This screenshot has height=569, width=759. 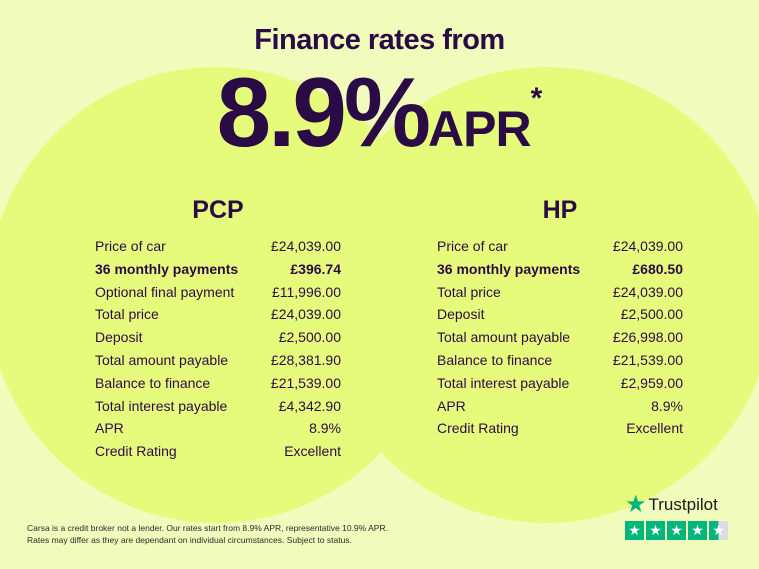 I want to click on headline: Finance rates from, so click(x=379, y=40).